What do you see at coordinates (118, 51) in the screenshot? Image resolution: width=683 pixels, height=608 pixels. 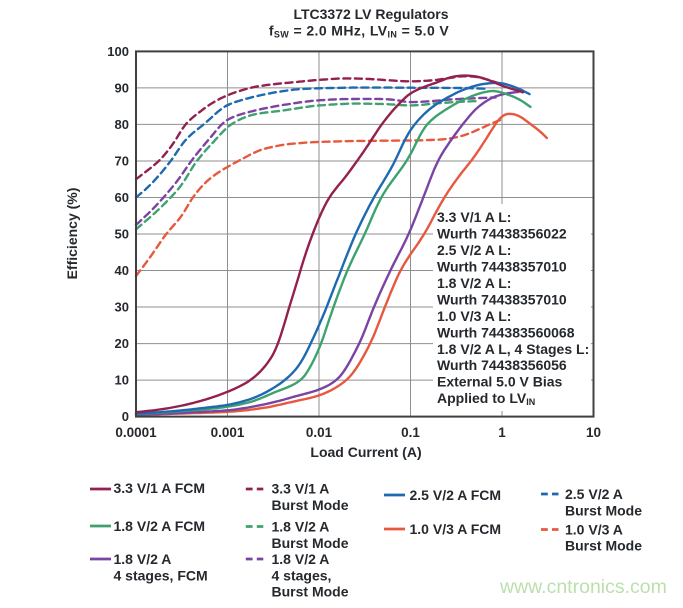 I see `svg-text: 100` at bounding box center [118, 51].